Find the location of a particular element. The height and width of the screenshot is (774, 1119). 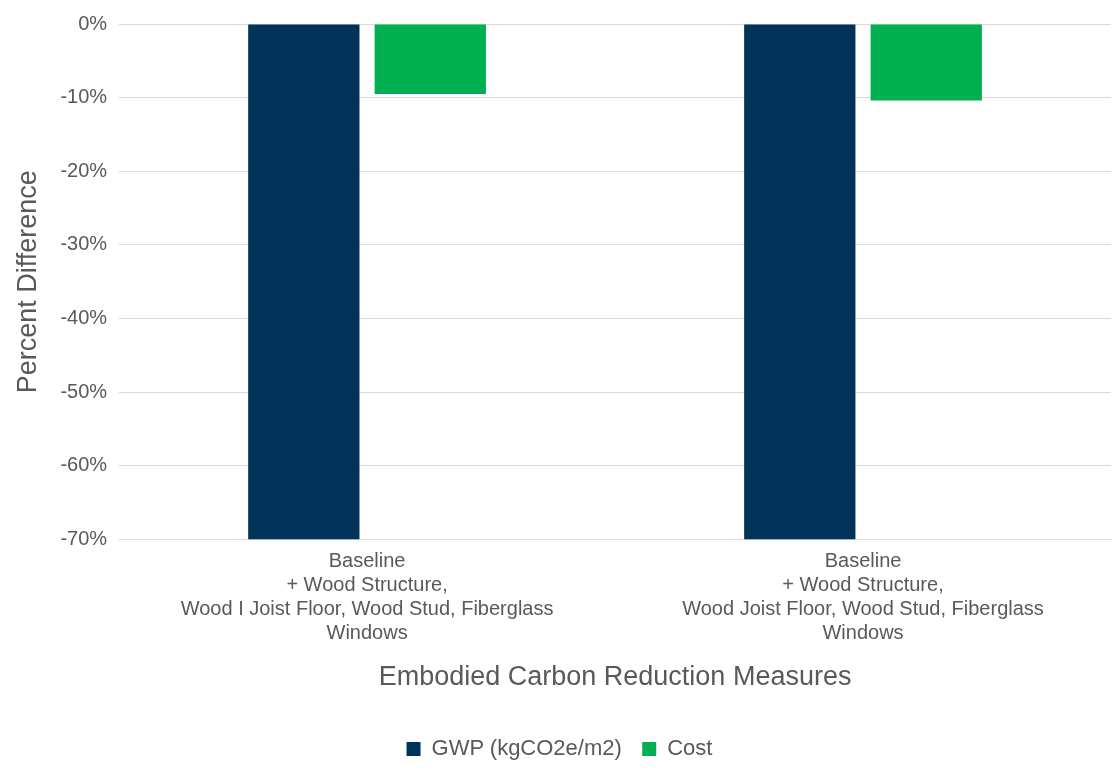

y-tick-label: 0% is located at coordinates (93, 22).